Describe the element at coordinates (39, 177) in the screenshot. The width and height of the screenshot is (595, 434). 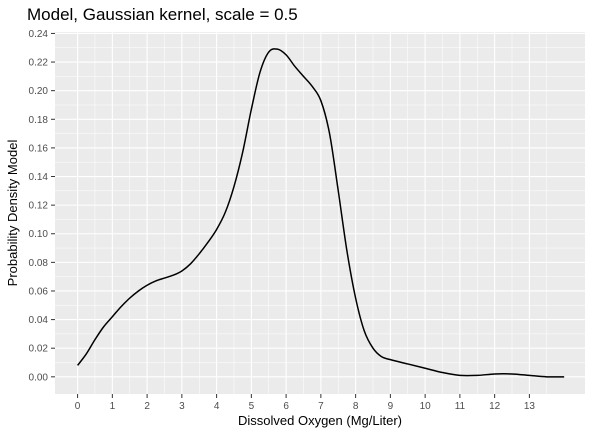
I see `y-tick-label: 0.14` at that location.